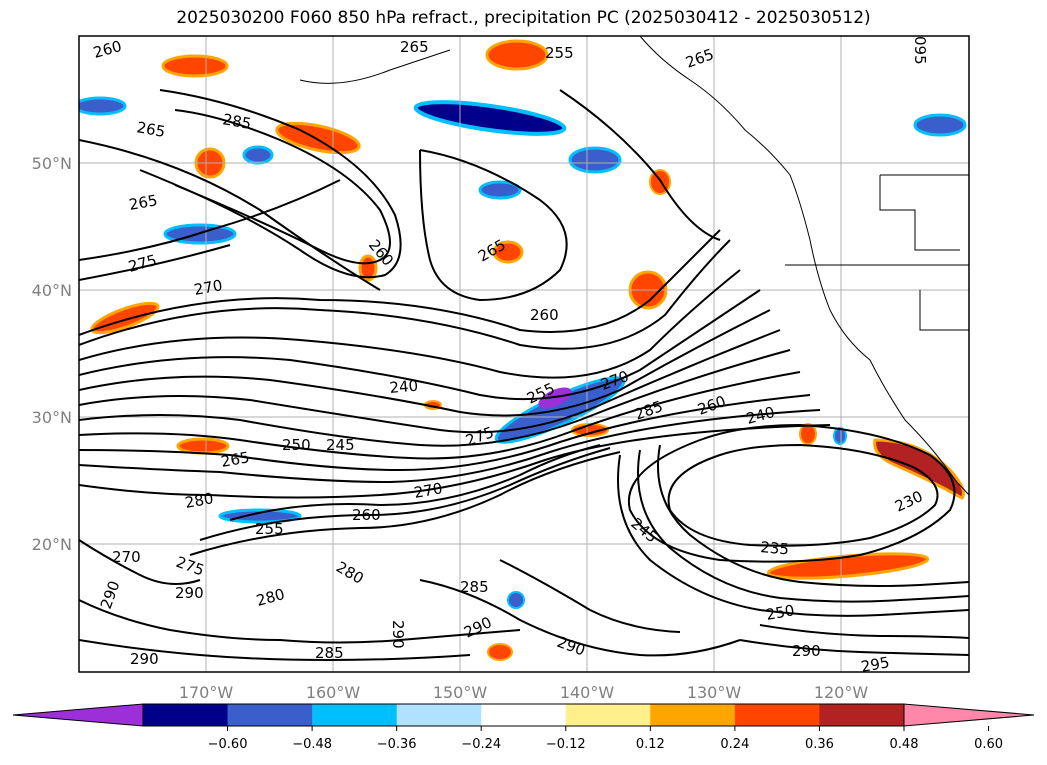 The height and width of the screenshot is (765, 1047). I want to click on lon-tick-label: 120°W, so click(841, 692).